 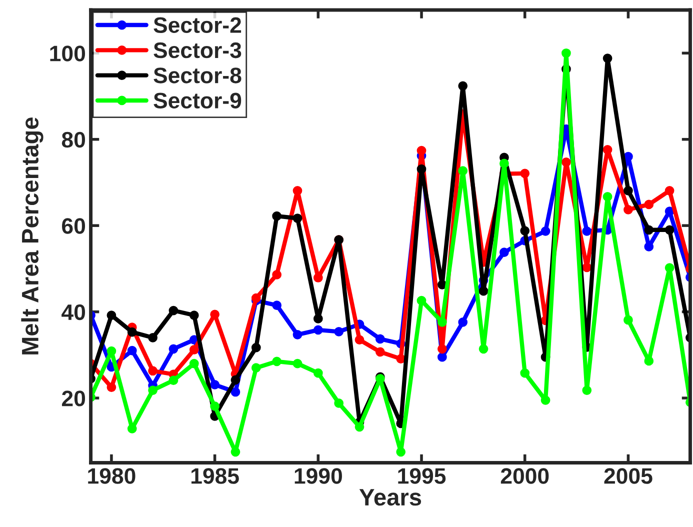 I want to click on legend-label: Sector-9, so click(x=198, y=100).